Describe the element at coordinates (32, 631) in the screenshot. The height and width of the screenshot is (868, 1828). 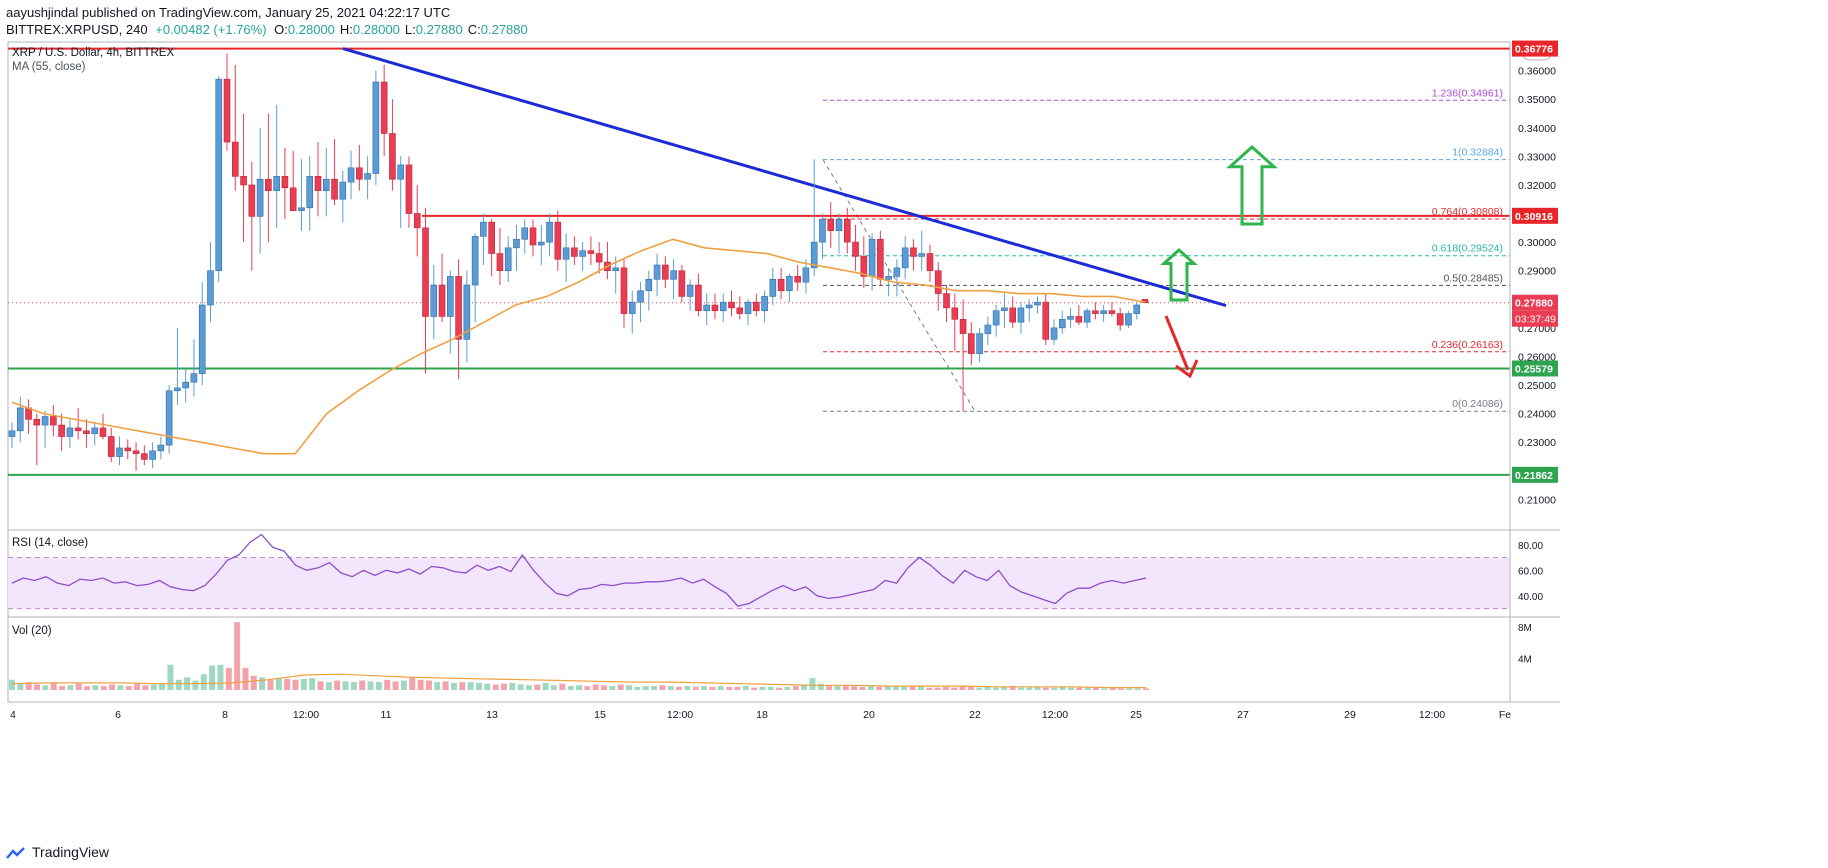
I see `volume-title: Vol (20)` at that location.